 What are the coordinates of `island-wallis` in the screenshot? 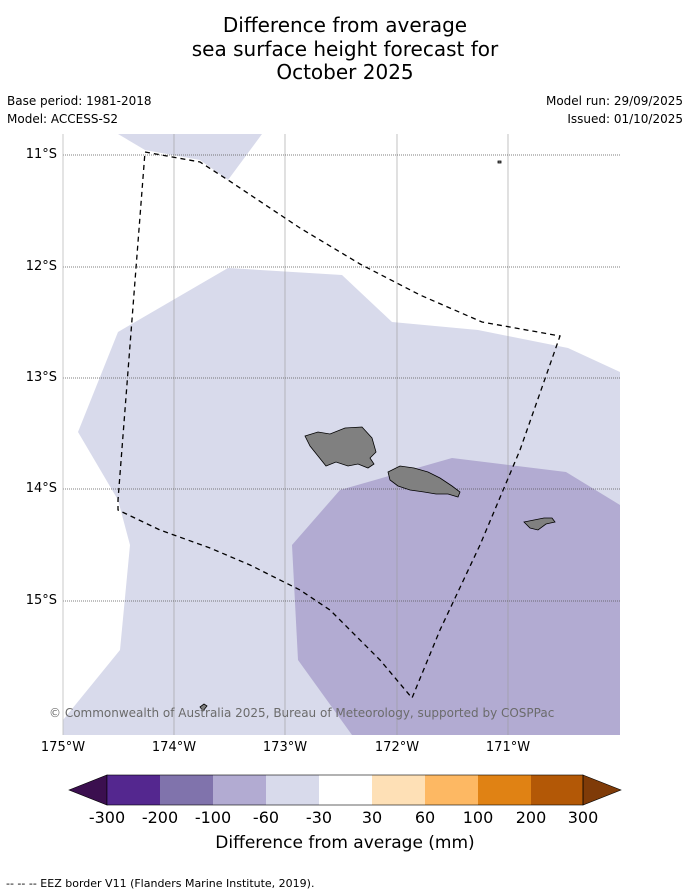 It's located at (203, 707).